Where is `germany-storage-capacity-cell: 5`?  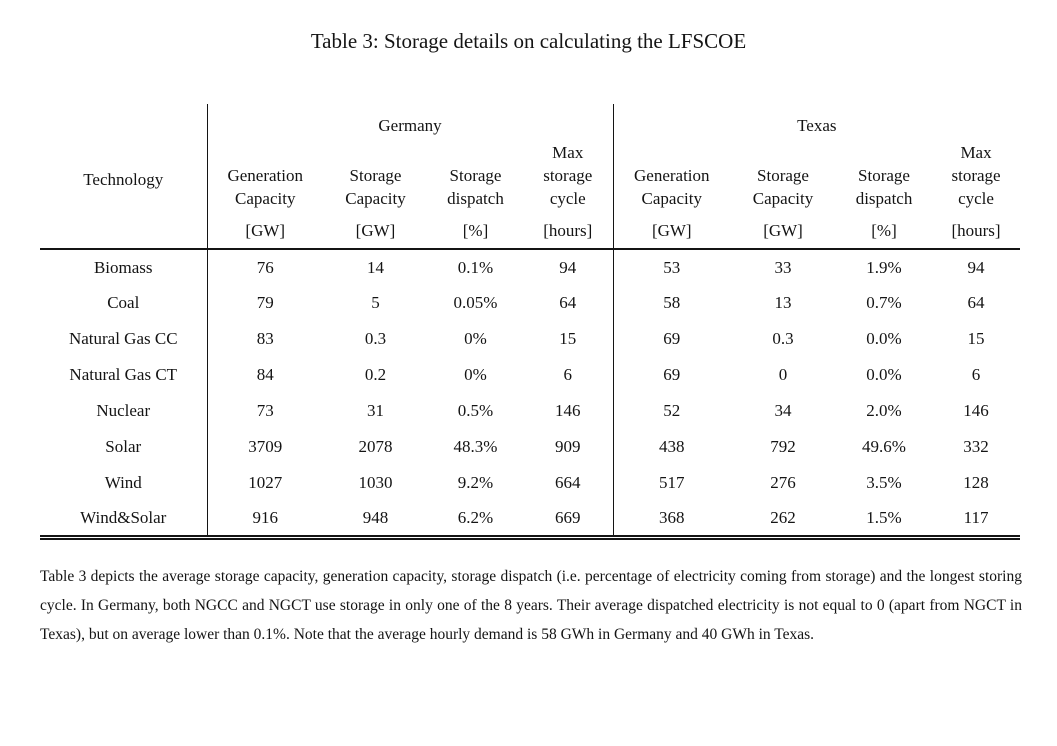
germany-storage-capacity-cell: 5 is located at coordinates (375, 302).